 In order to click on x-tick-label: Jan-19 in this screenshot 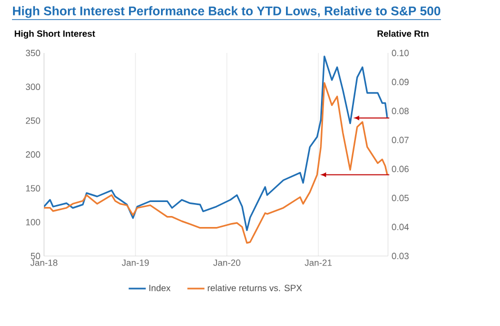, I will do `click(135, 263)`.